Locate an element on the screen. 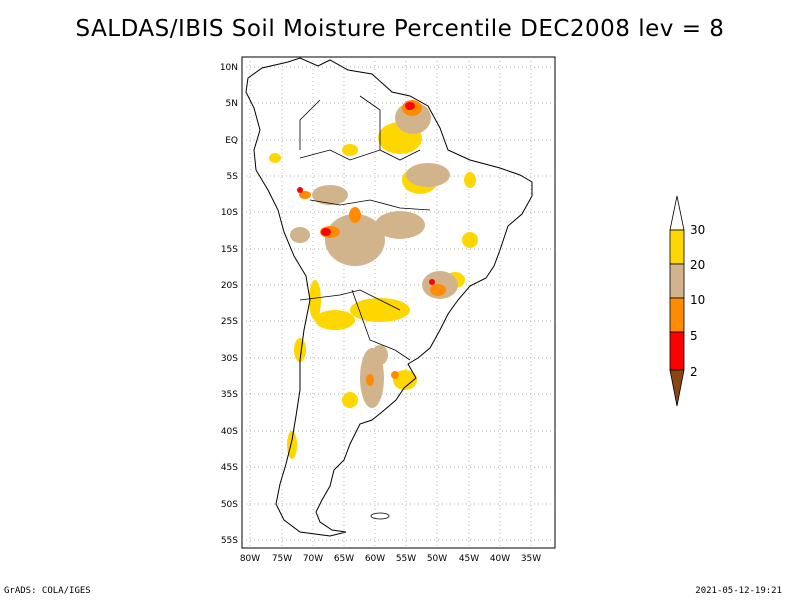 The height and width of the screenshot is (600, 800). lon-tick-label: 60W is located at coordinates (375, 559).